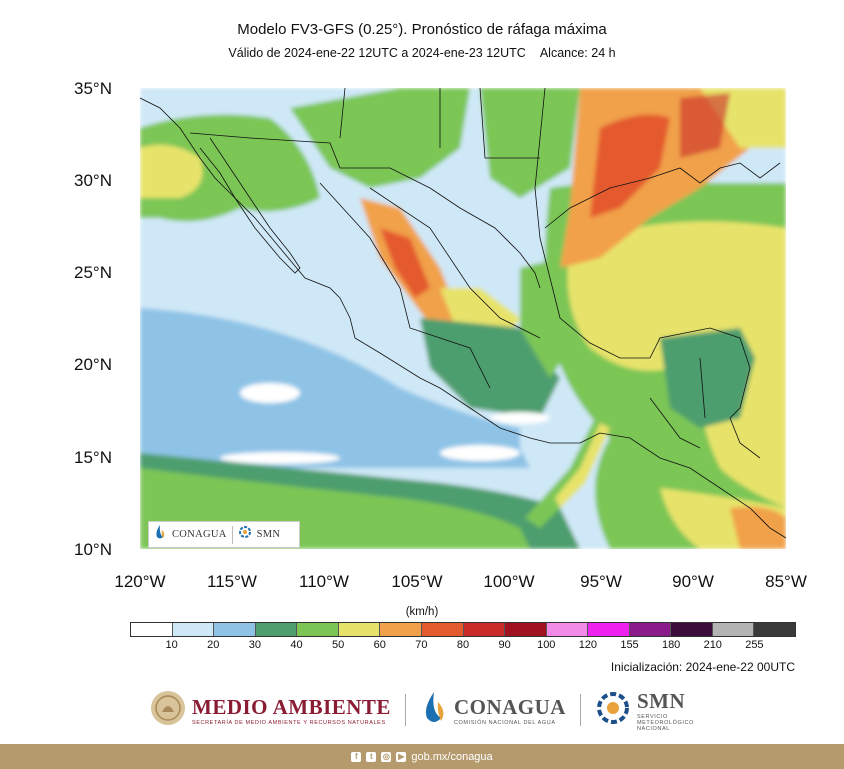 The image size is (844, 769). What do you see at coordinates (665, 722) in the screenshot?
I see `smn-subtext: SERVICIO METEOROLÓGICO NACIONAL` at bounding box center [665, 722].